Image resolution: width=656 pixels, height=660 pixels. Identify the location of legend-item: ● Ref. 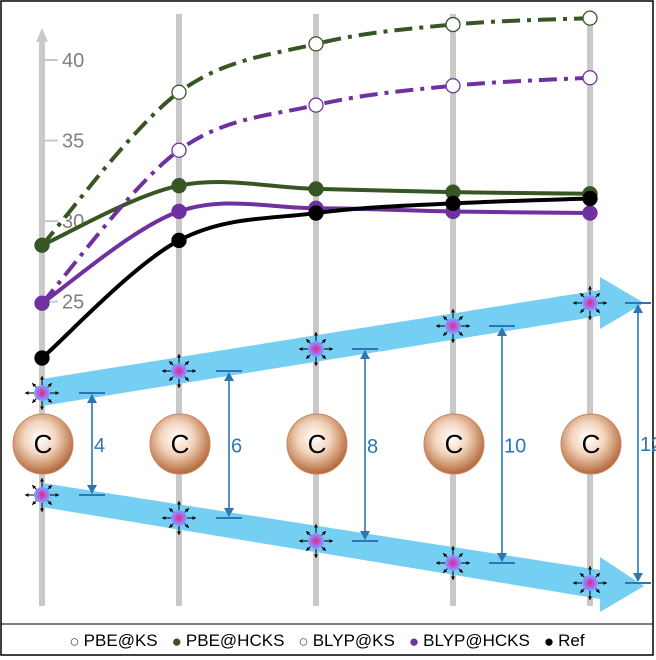
(564, 641).